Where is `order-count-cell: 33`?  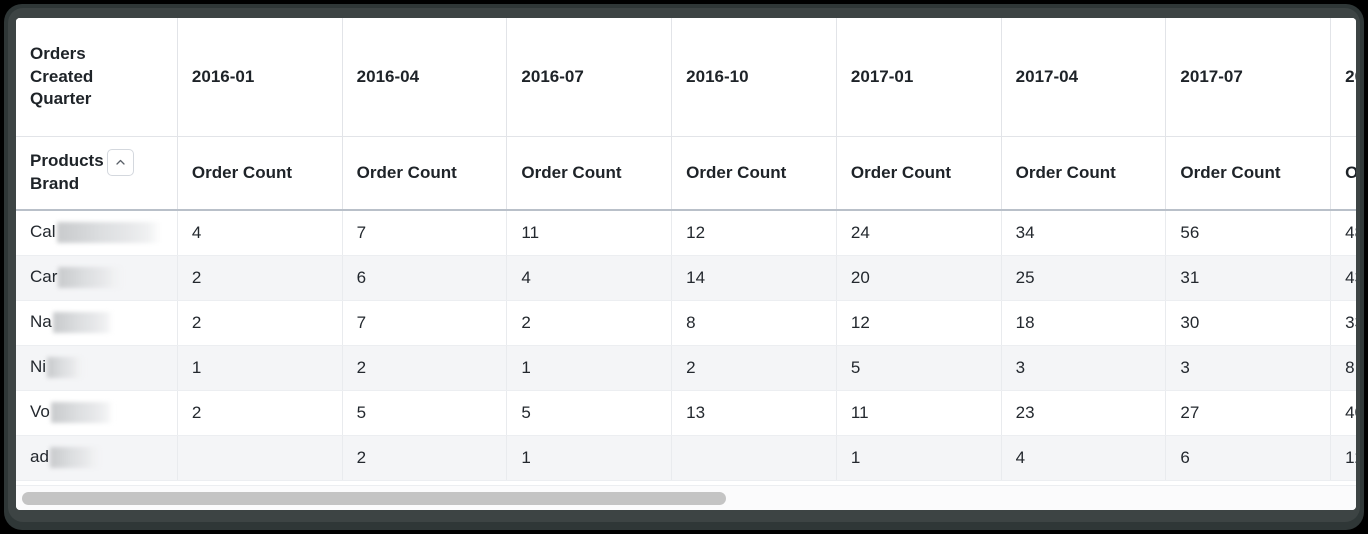
order-count-cell: 33 is located at coordinates (1343, 323).